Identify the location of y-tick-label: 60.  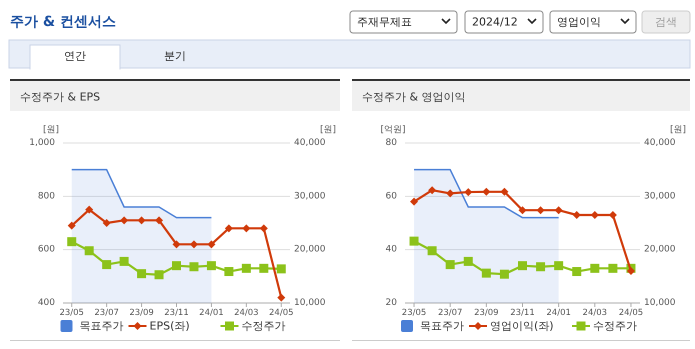
(392, 196).